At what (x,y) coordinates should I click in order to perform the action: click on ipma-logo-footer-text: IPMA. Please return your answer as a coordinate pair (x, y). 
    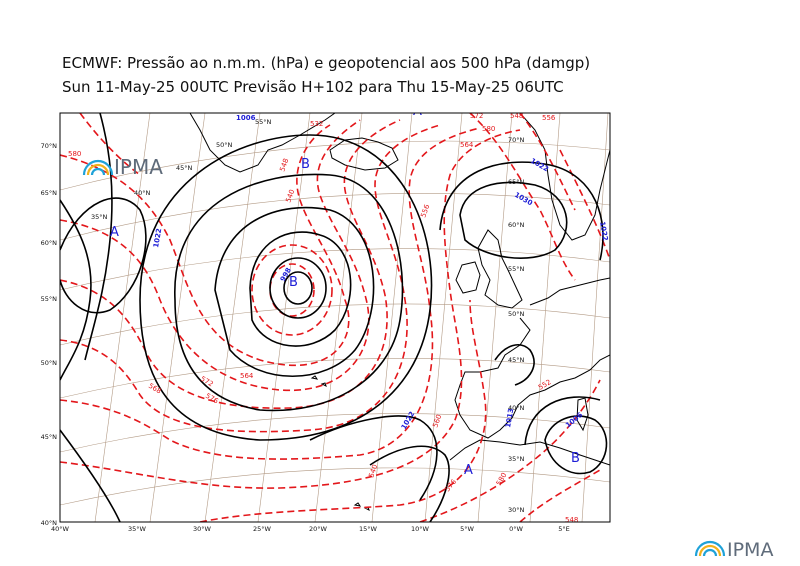
    Looking at the image, I should click on (750, 550).